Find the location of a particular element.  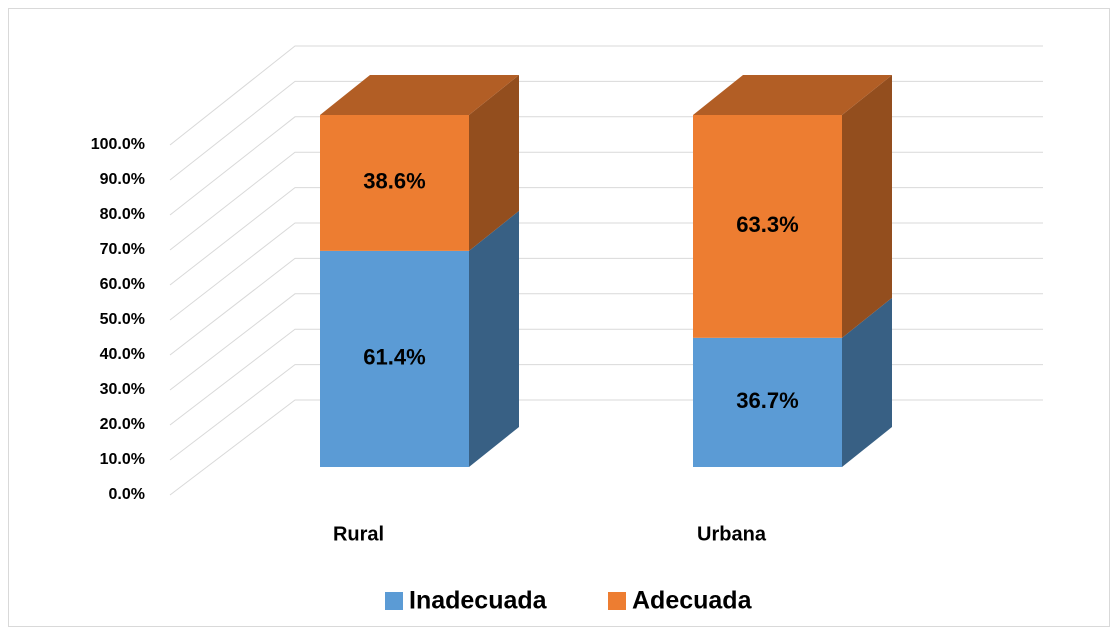

value-label: 38.6% is located at coordinates (394, 181).